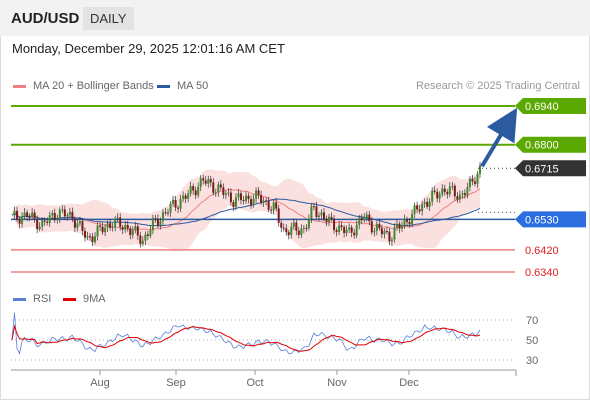 The width and height of the screenshot is (590, 400). What do you see at coordinates (108, 18) in the screenshot?
I see `timeframe-button: DAILY` at bounding box center [108, 18].